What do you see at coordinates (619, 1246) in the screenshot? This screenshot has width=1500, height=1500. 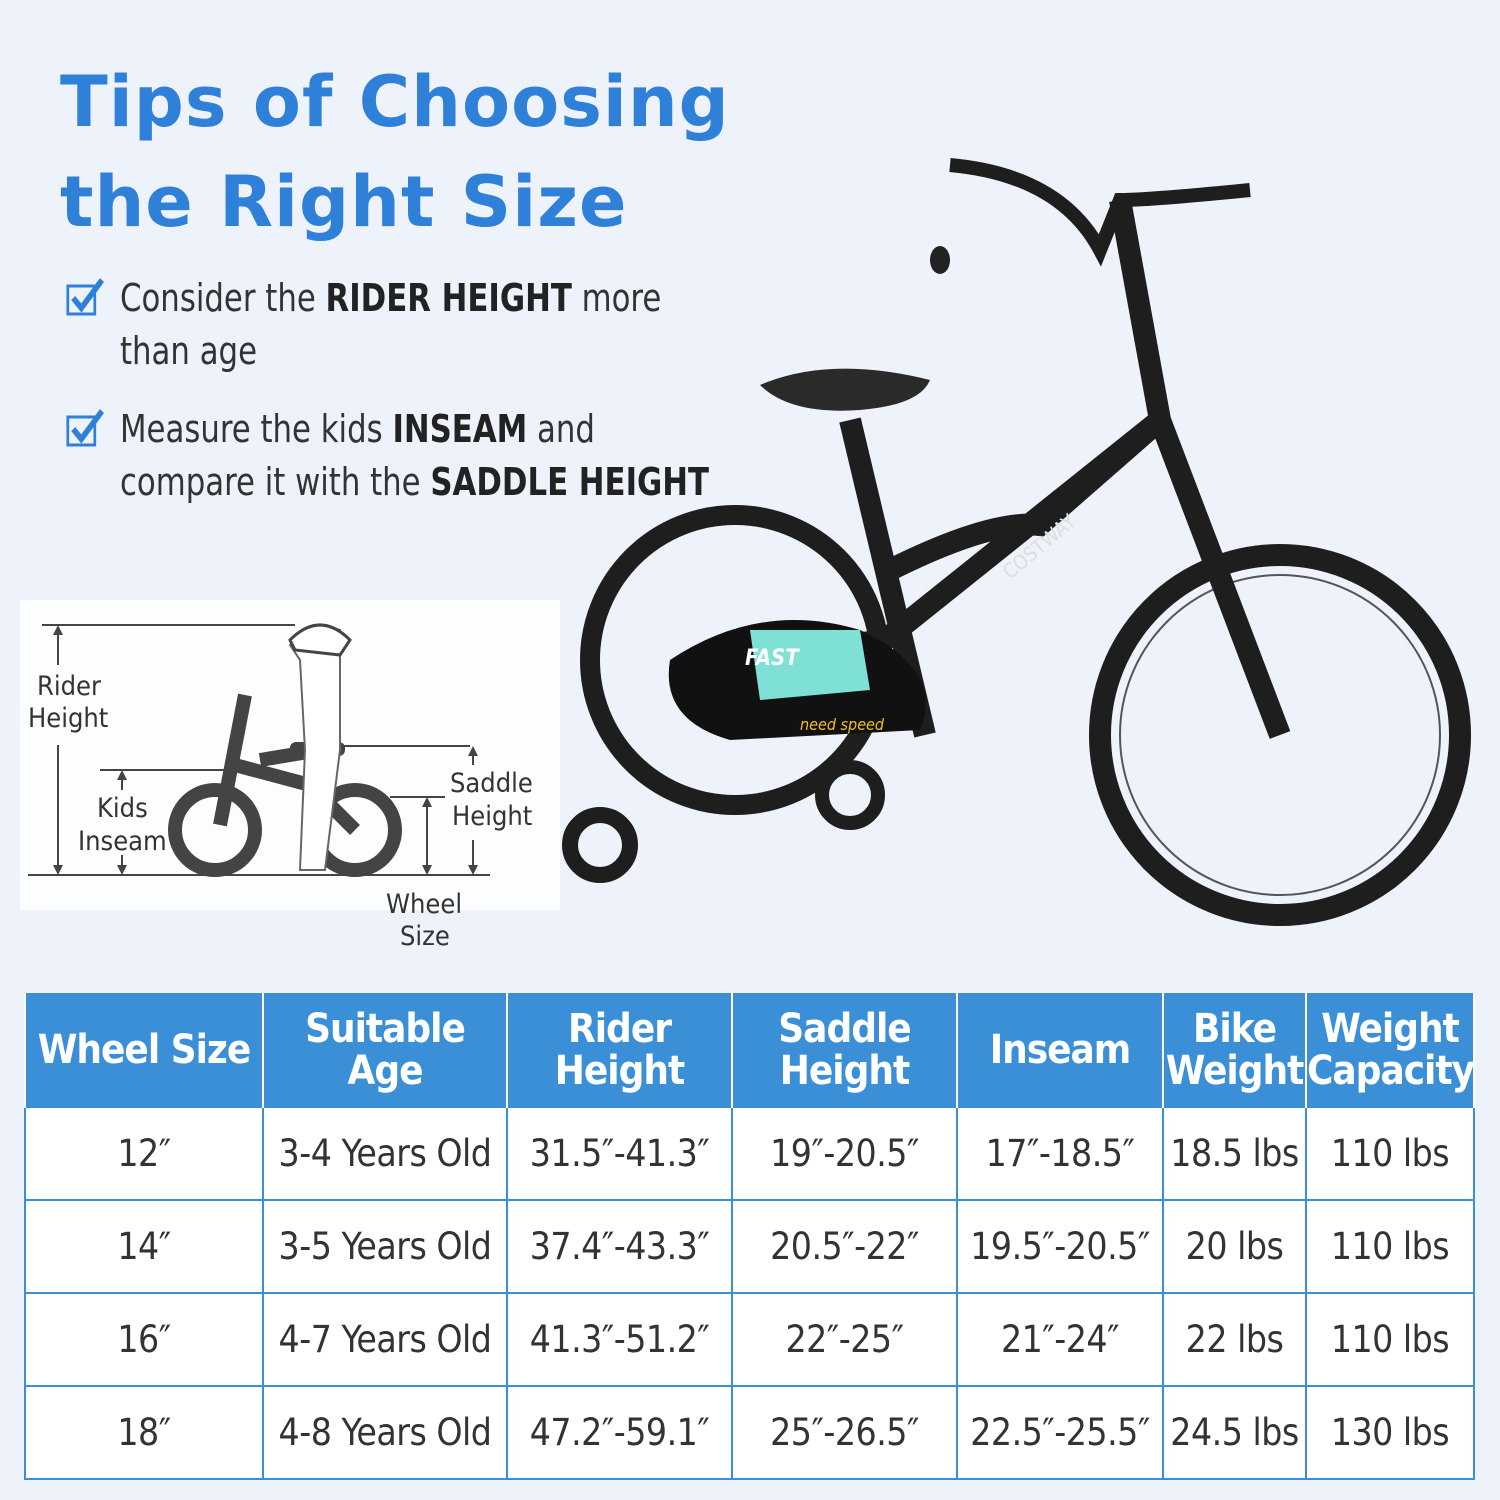 I see `table-cell: 37.4″-43.3″` at bounding box center [619, 1246].